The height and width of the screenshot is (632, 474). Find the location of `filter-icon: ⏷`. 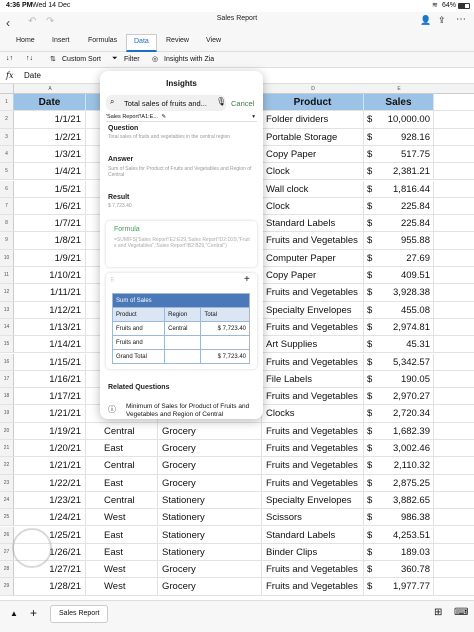

filter-icon: ⏷ is located at coordinates (115, 58).